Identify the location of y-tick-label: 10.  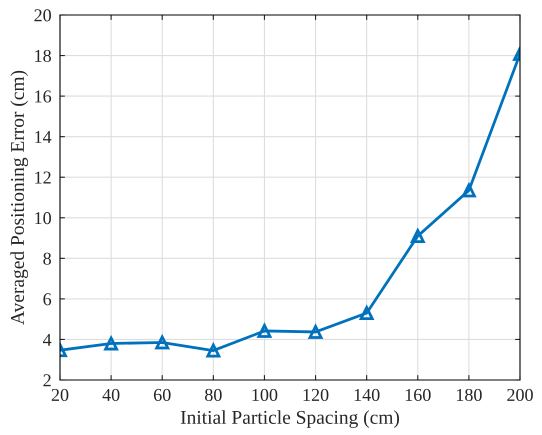
(43, 218).